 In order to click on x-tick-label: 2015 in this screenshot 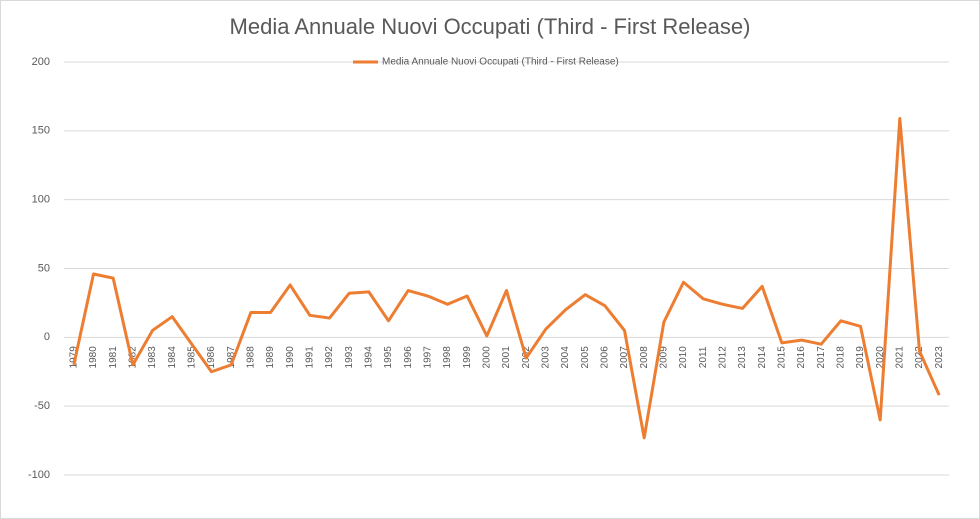, I will do `click(781, 357)`.